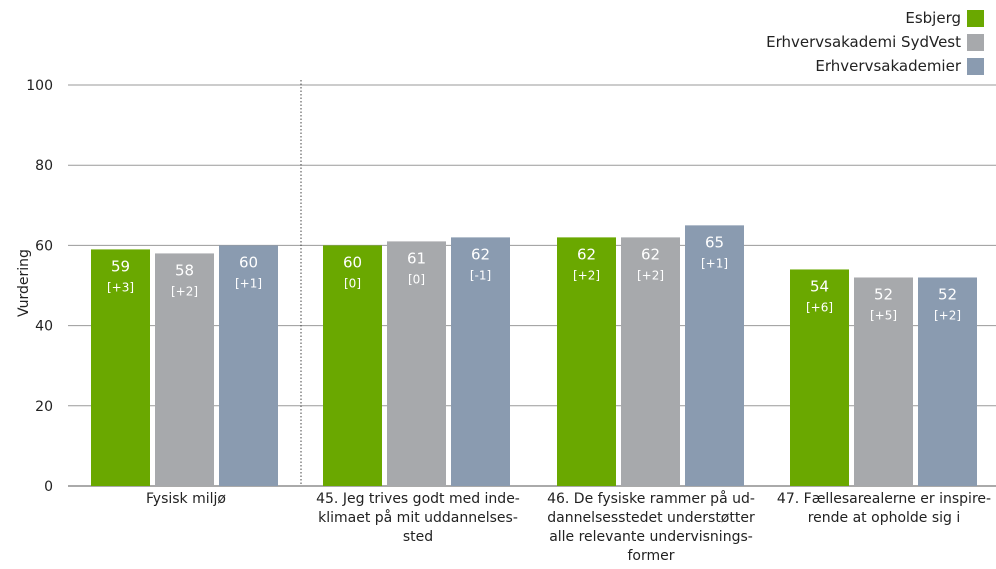  What do you see at coordinates (416, 258) in the screenshot?
I see `bar-value-label: 61` at bounding box center [416, 258].